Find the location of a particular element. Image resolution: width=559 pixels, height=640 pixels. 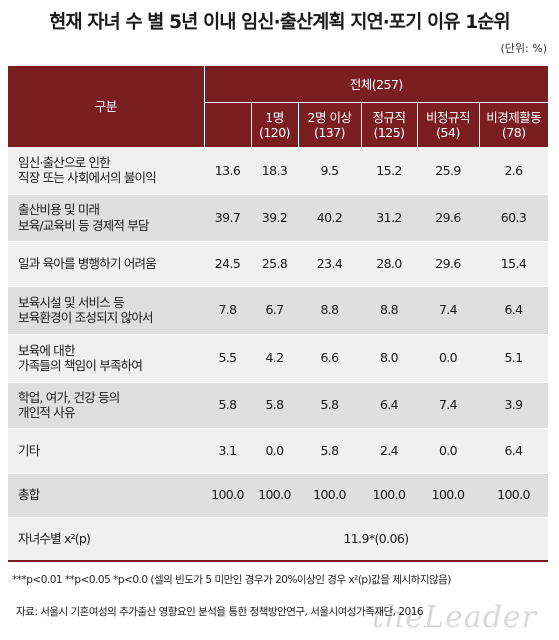

unit-label: (단위: %) is located at coordinates (523, 48).